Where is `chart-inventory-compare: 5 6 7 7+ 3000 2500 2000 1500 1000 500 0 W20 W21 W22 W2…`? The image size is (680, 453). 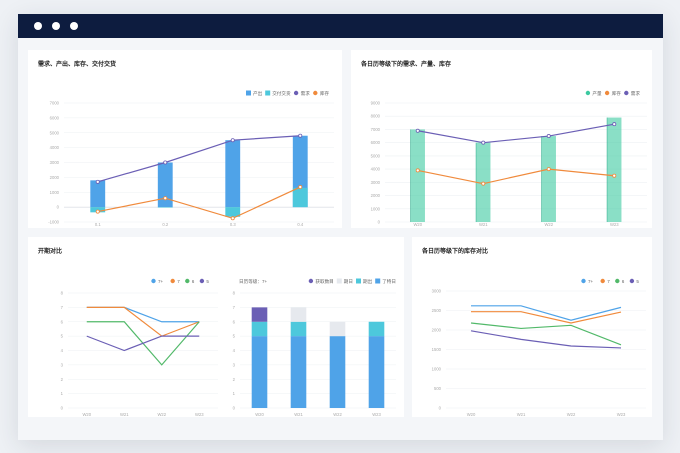 chart-inventory-compare: 5 6 7 7+ 3000 2500 2000 1500 1000 500 0 W20 W21 W22 W2… is located at coordinates (539, 347).